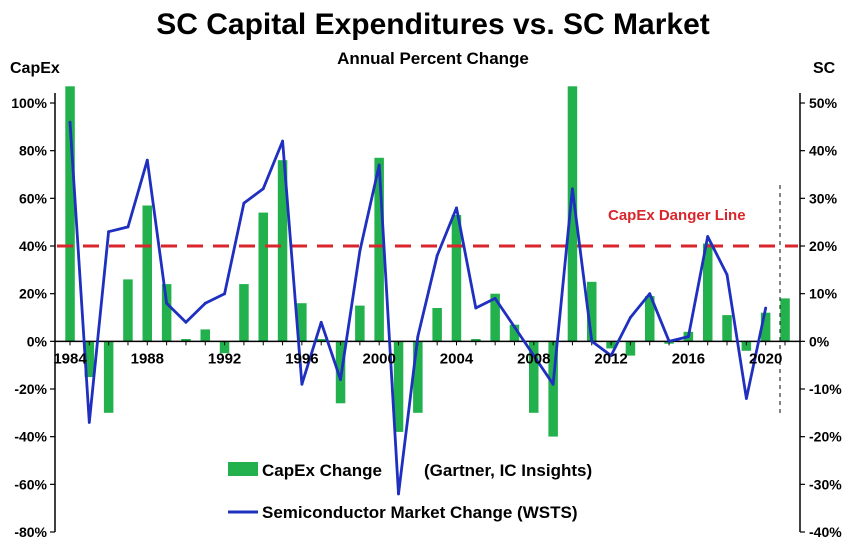  Describe the element at coordinates (30, 437) in the screenshot. I see `left-tick-label: -40%` at that location.